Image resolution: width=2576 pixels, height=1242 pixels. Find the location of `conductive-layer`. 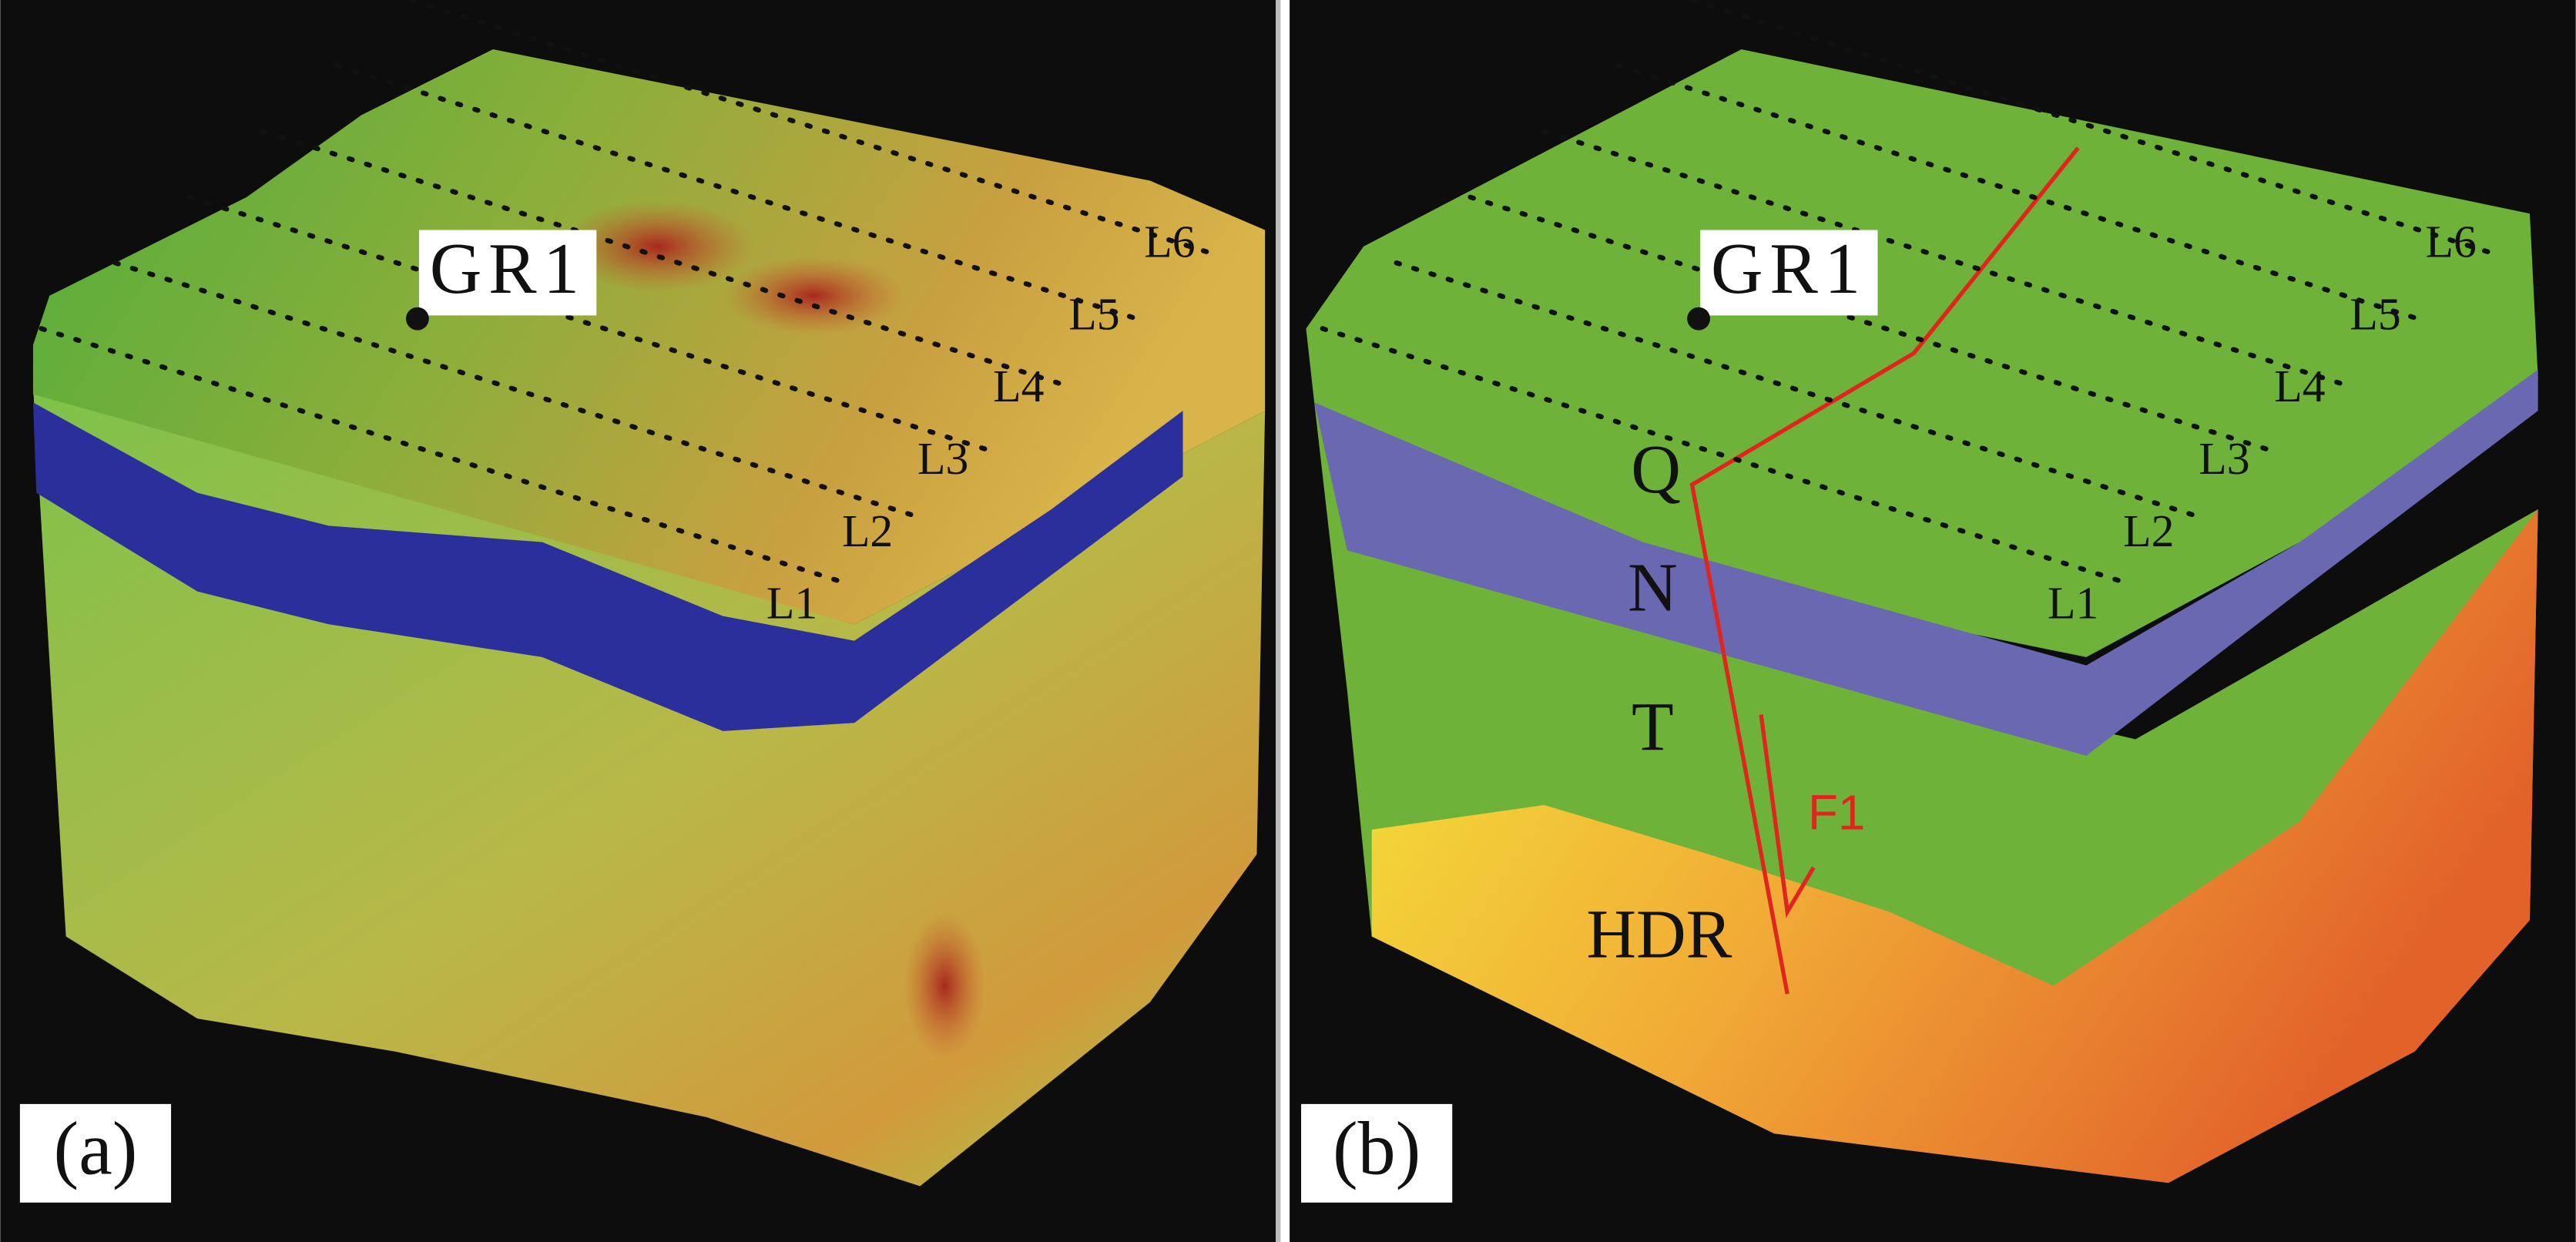

conductive-layer is located at coordinates (607, 566).